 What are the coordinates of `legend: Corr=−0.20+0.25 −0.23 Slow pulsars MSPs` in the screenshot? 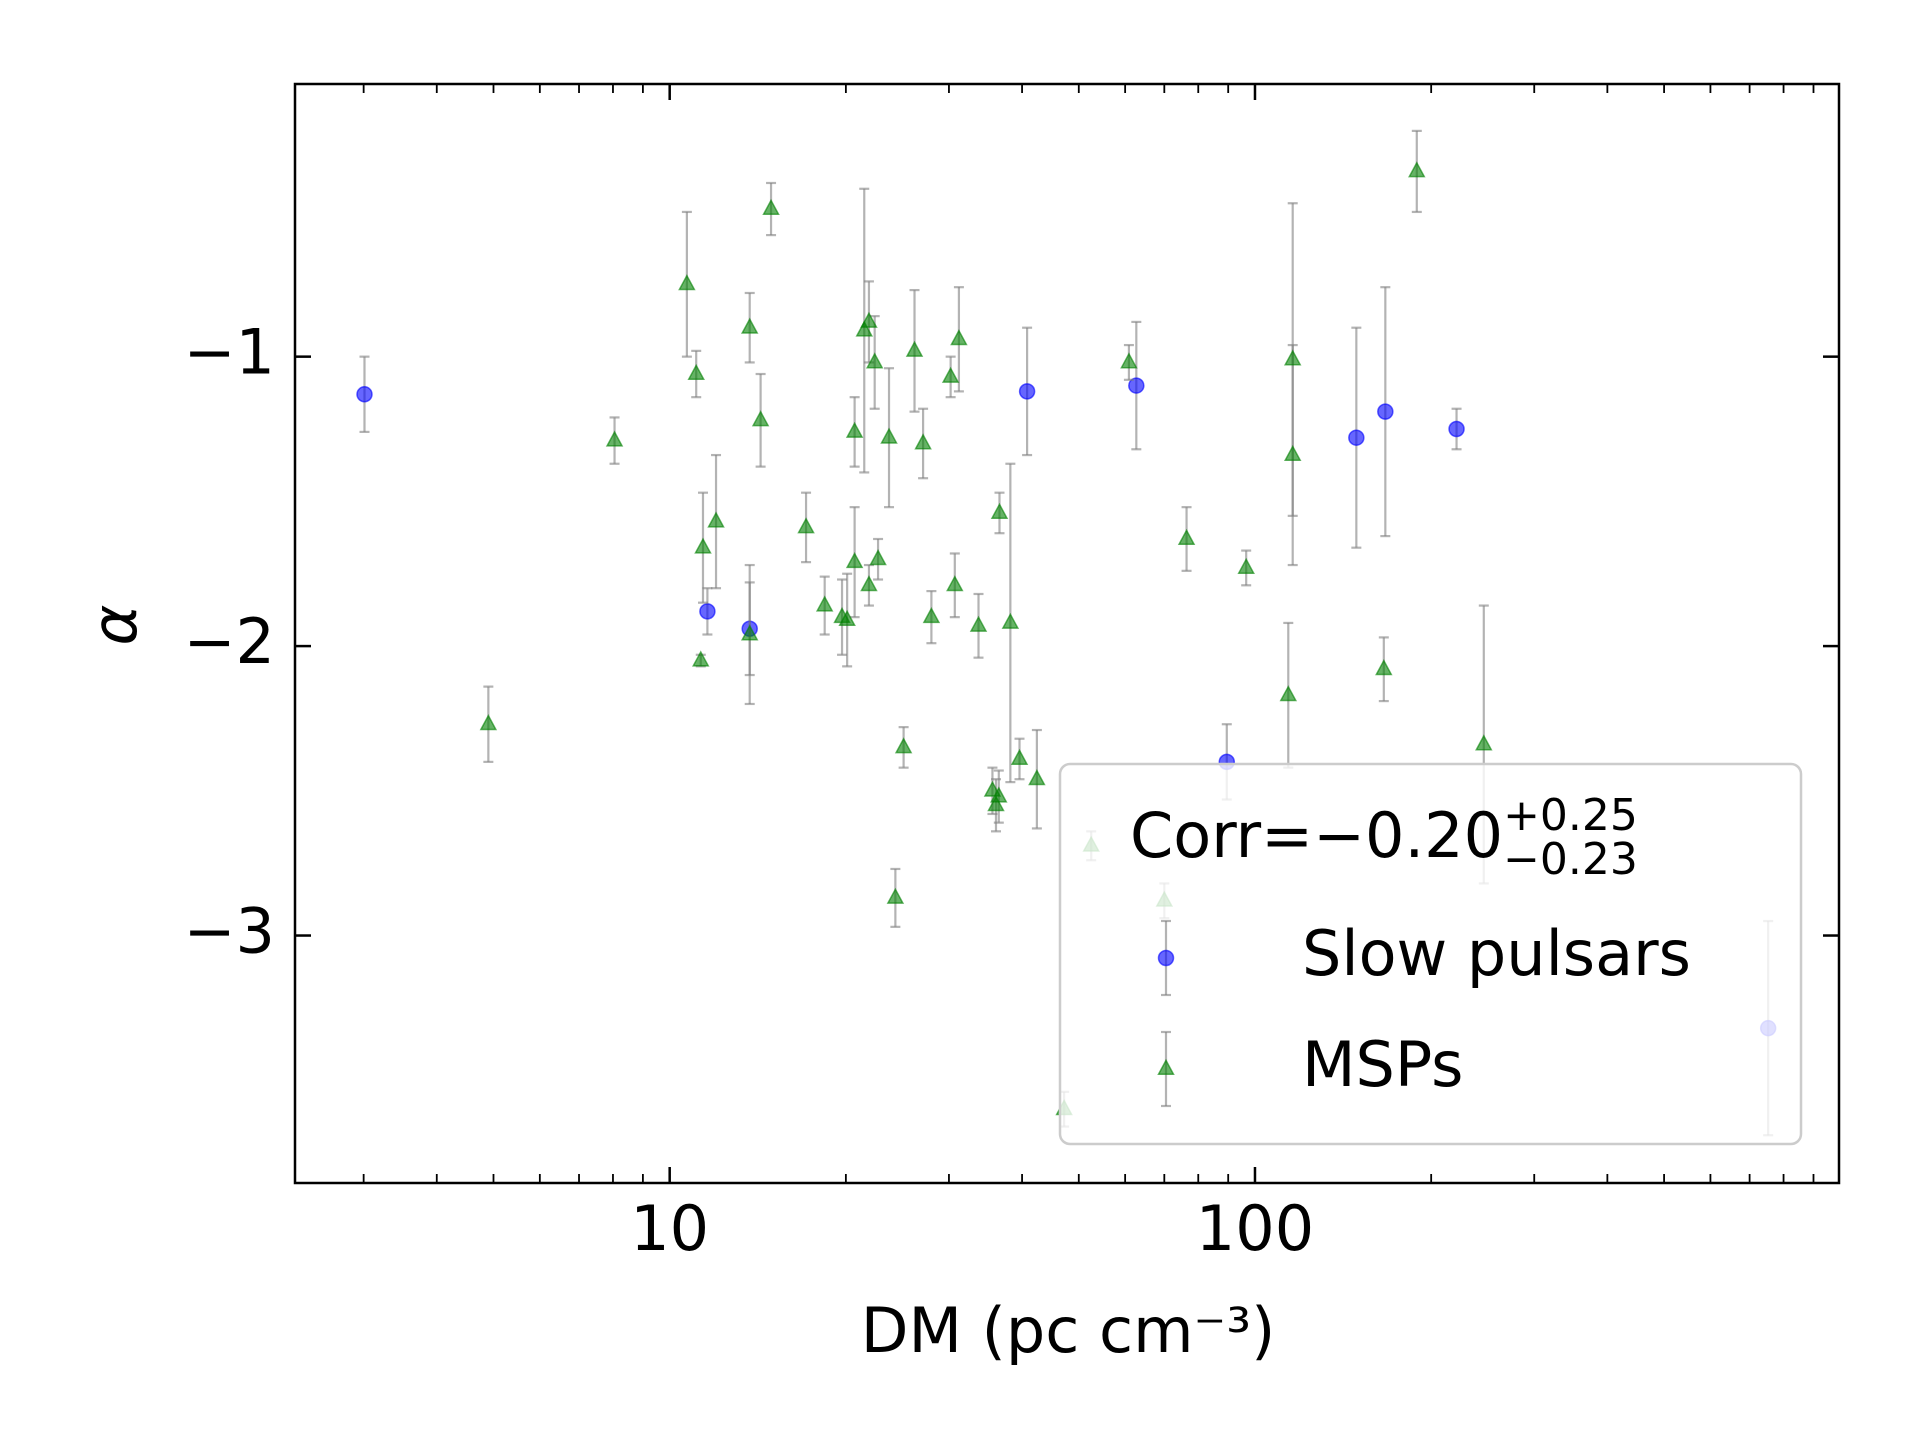 It's located at (1430, 954).